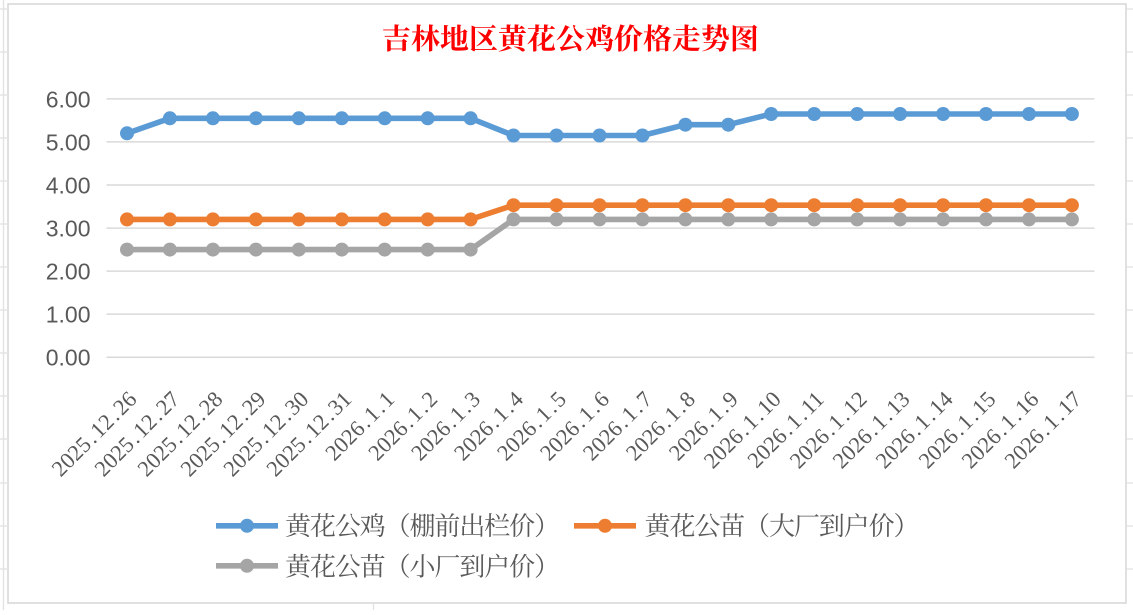 This screenshot has height=615, width=1133. Describe the element at coordinates (68, 315) in the screenshot. I see `svg-text: 1.00` at that location.